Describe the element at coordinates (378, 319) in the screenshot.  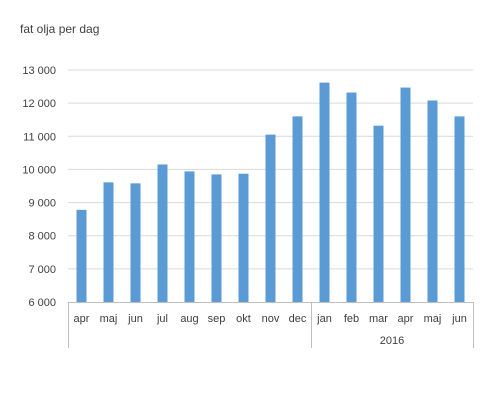
I see `x-tick-label: mar` at that location.